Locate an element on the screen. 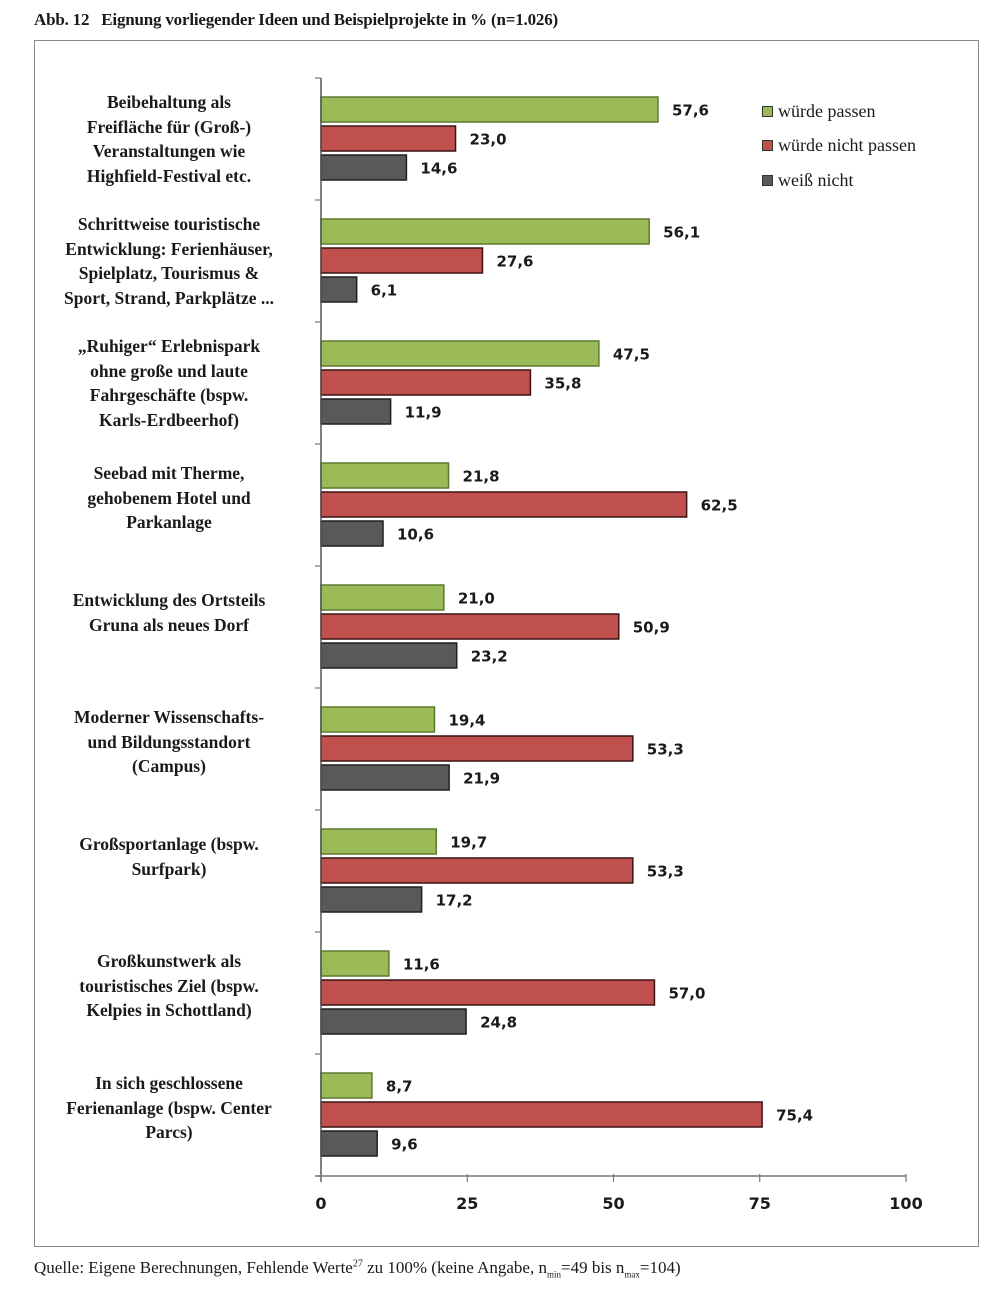 This screenshot has width=1000, height=1301. value-label: 47,5 is located at coordinates (631, 355).